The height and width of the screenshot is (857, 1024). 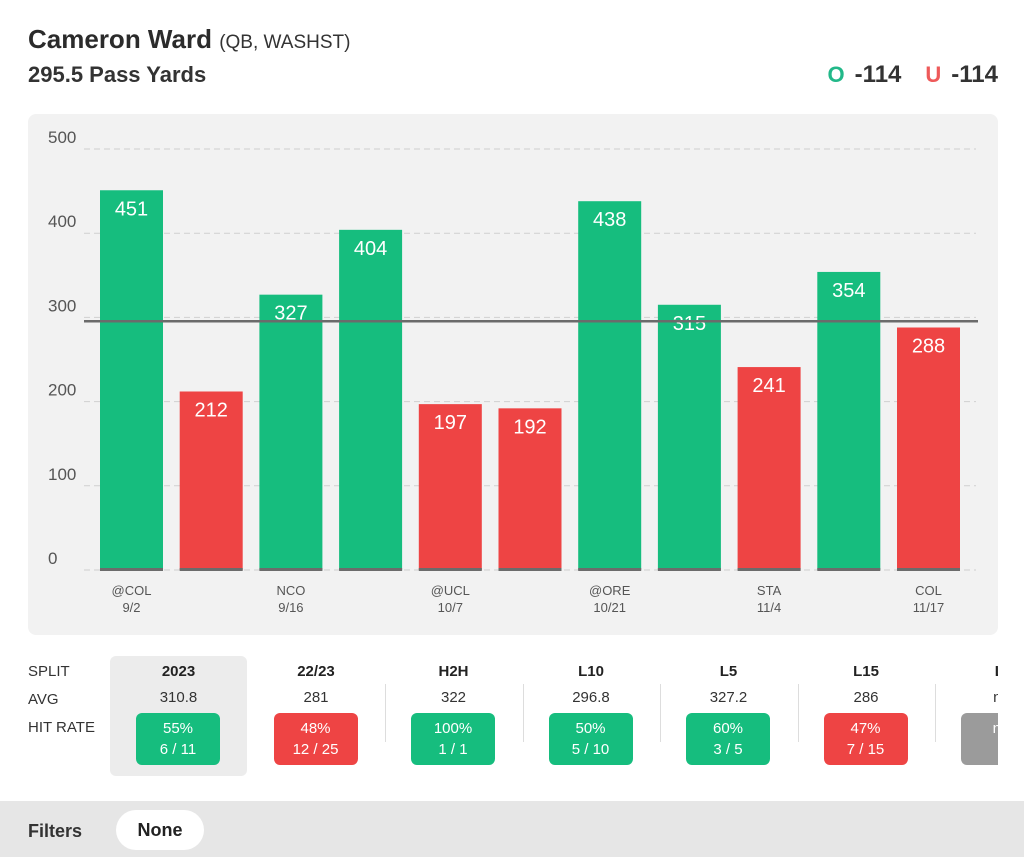 I want to click on bar-value-label: 404, so click(x=370, y=249).